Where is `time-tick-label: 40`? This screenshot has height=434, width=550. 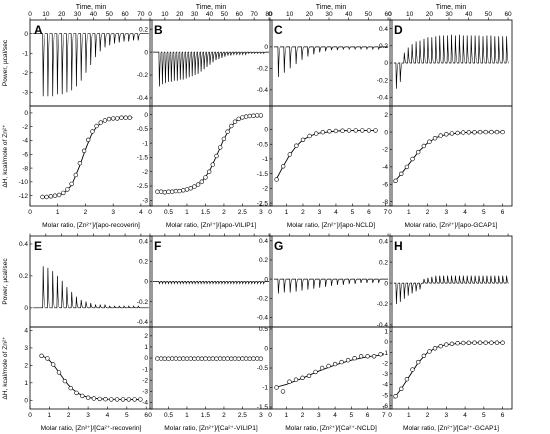
time-tick-label: 40 is located at coordinates (469, 14).